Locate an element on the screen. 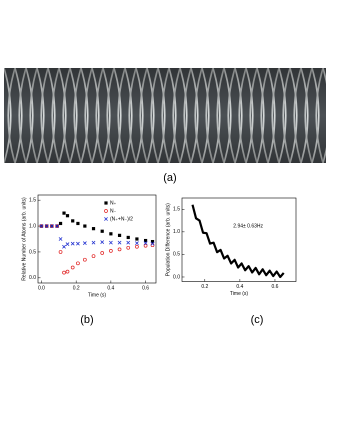 This screenshot has height=440, width=340. panel-label: (a) is located at coordinates (169, 178).